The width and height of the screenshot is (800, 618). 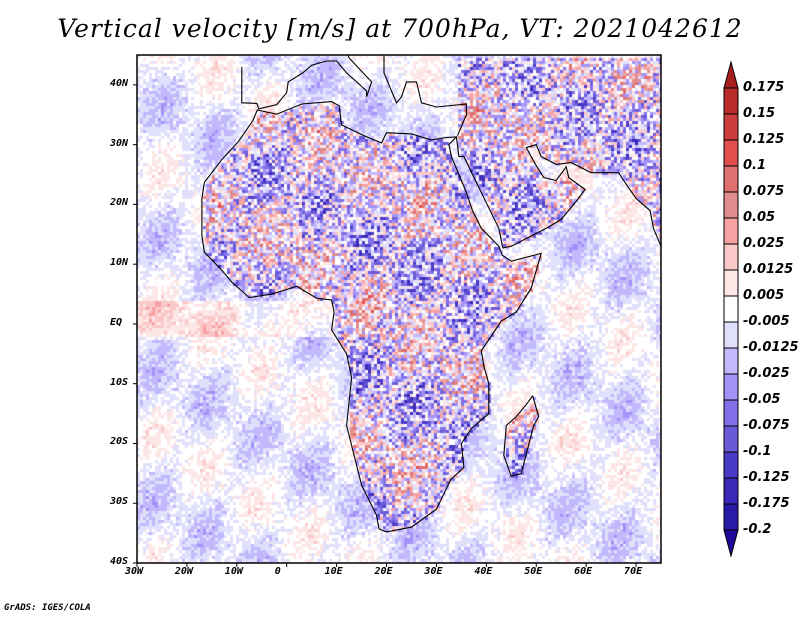 I want to click on lon-tick-label: 30E, so click(x=433, y=571).